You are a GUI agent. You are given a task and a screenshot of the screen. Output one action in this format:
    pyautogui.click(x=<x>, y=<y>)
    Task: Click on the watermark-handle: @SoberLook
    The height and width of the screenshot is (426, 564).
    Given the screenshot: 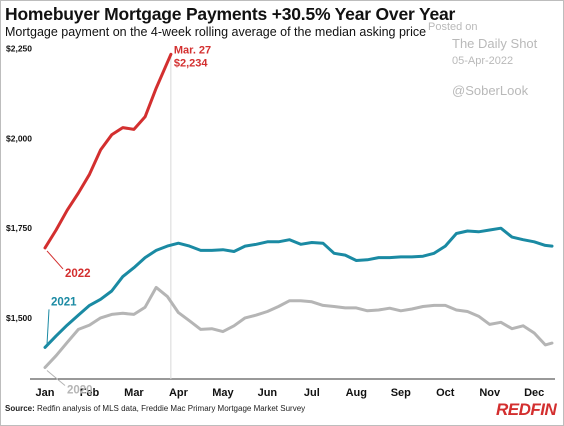 What is the action you would take?
    pyautogui.click(x=490, y=90)
    